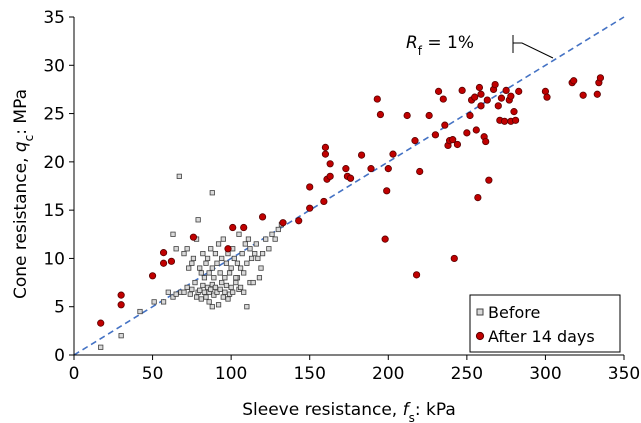 Image resolution: width=641 pixels, height=423 pixels. I want to click on y-tick-label: 0, so click(59, 356).